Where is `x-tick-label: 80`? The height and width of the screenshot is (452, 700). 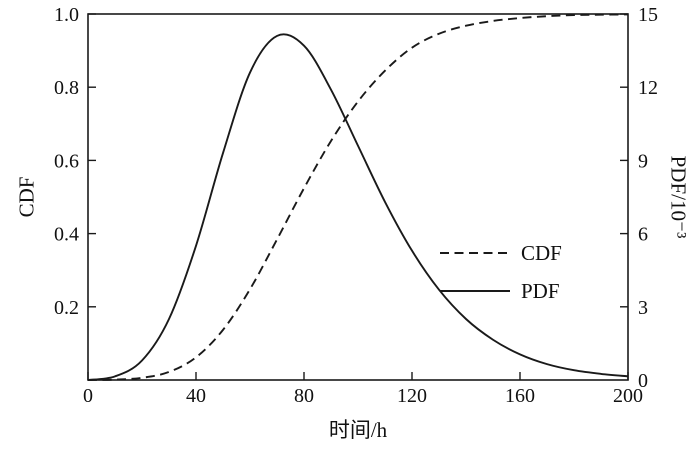 x-tick-label: 80 is located at coordinates (304, 396).